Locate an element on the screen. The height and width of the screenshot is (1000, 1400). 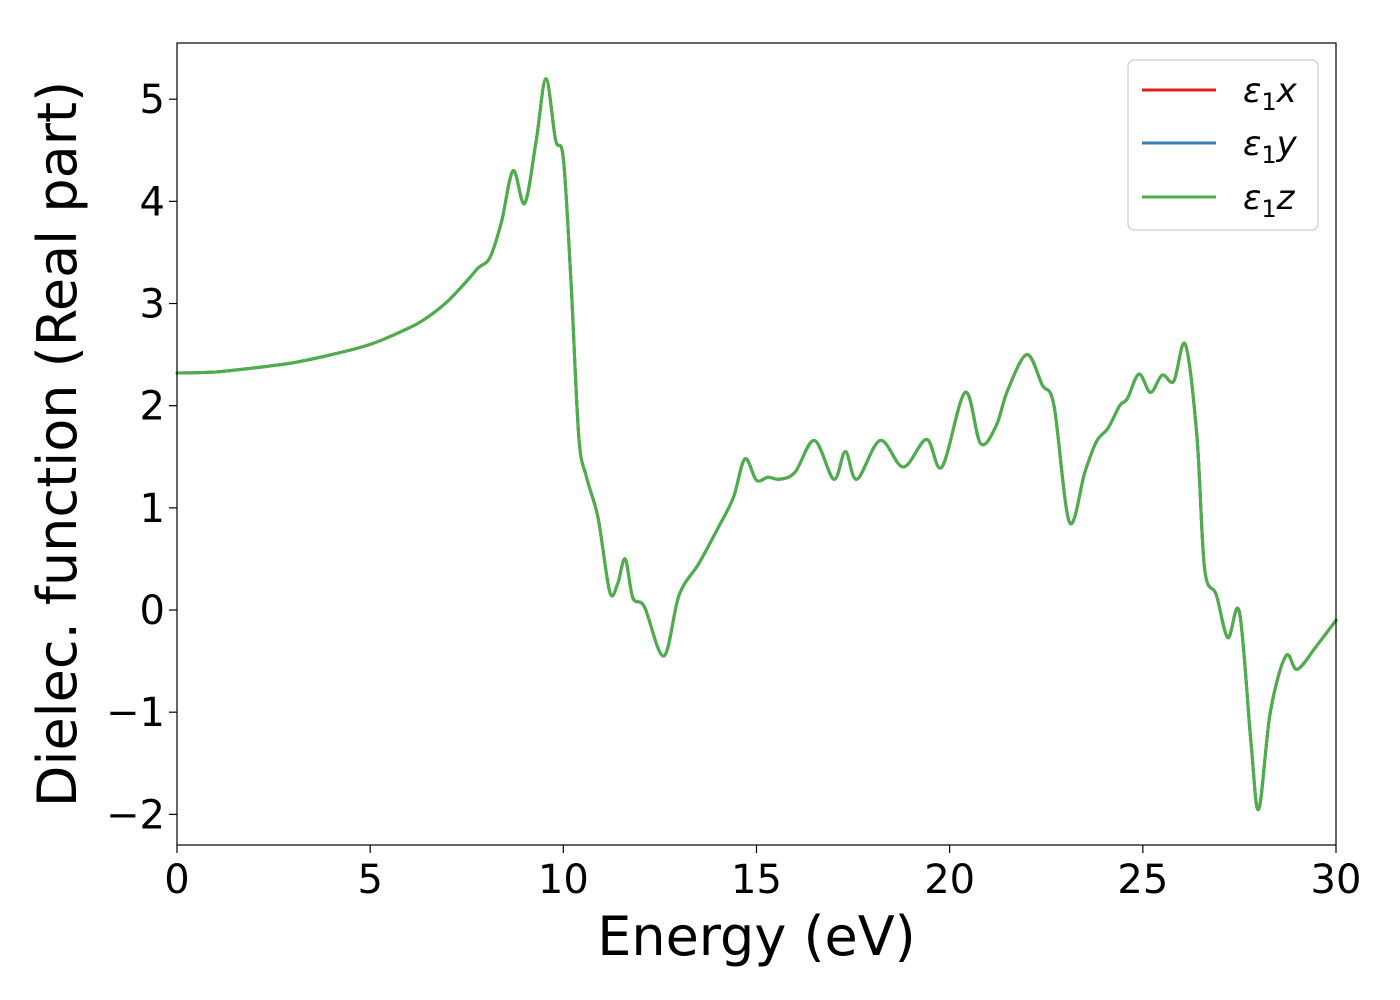
legend-label-y: ε1y is located at coordinates (1270, 146).